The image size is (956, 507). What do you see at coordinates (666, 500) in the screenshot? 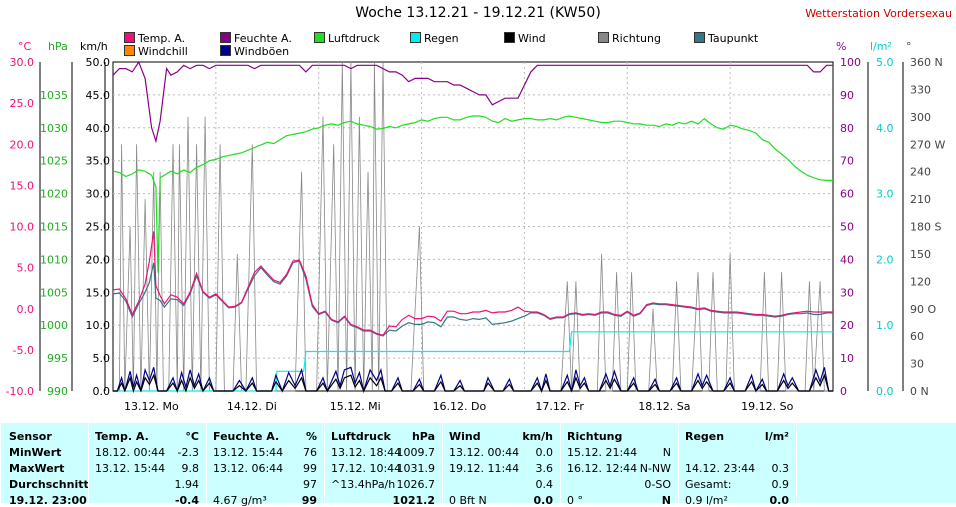
I see `direction-current: N` at bounding box center [666, 500].